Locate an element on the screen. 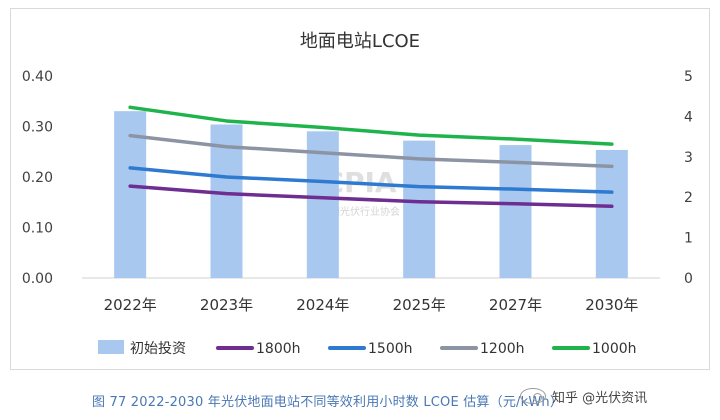  bar-2025年 is located at coordinates (419, 209).